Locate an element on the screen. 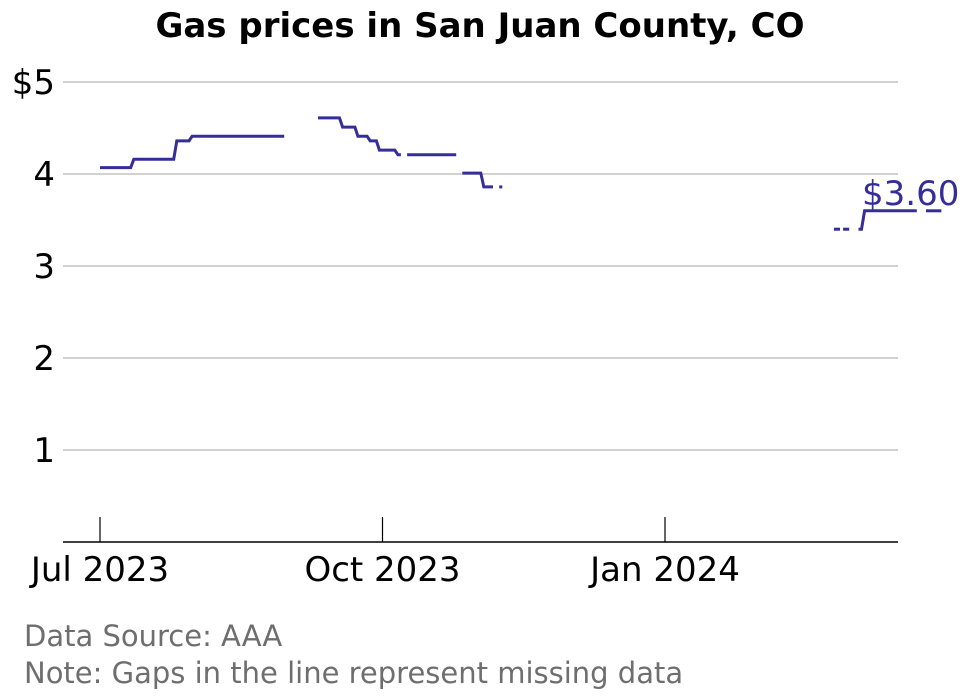 The image size is (980, 699). x-tick-label: Jul 2023 is located at coordinates (99, 570).